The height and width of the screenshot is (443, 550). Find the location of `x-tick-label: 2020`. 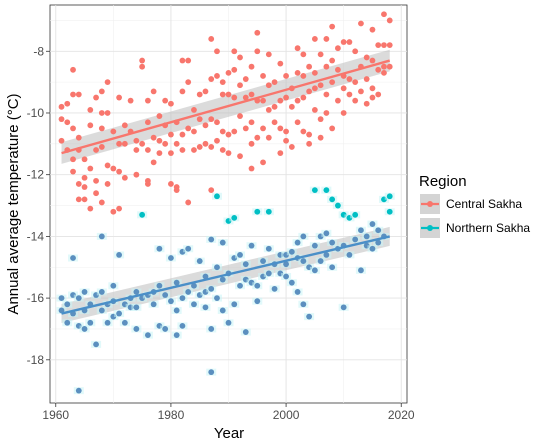

x-tick-label: 2020 is located at coordinates (401, 415).